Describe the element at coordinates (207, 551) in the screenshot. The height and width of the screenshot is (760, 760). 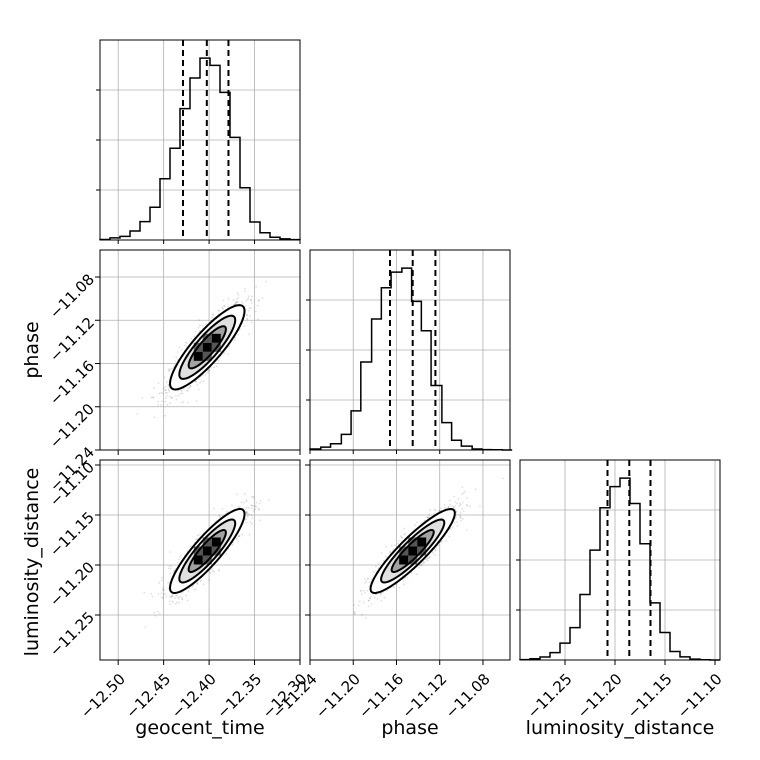
I see `contour-line-2sigma` at that location.